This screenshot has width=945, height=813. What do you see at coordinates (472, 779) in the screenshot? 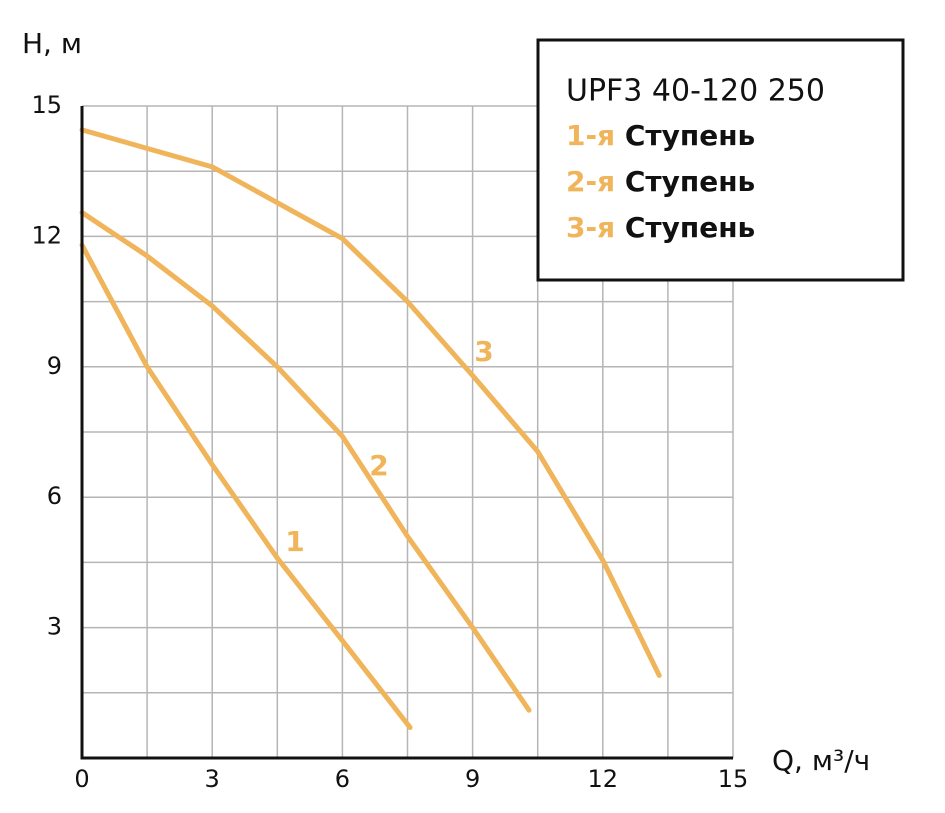
I see `x-tick-label: 9` at bounding box center [472, 779].